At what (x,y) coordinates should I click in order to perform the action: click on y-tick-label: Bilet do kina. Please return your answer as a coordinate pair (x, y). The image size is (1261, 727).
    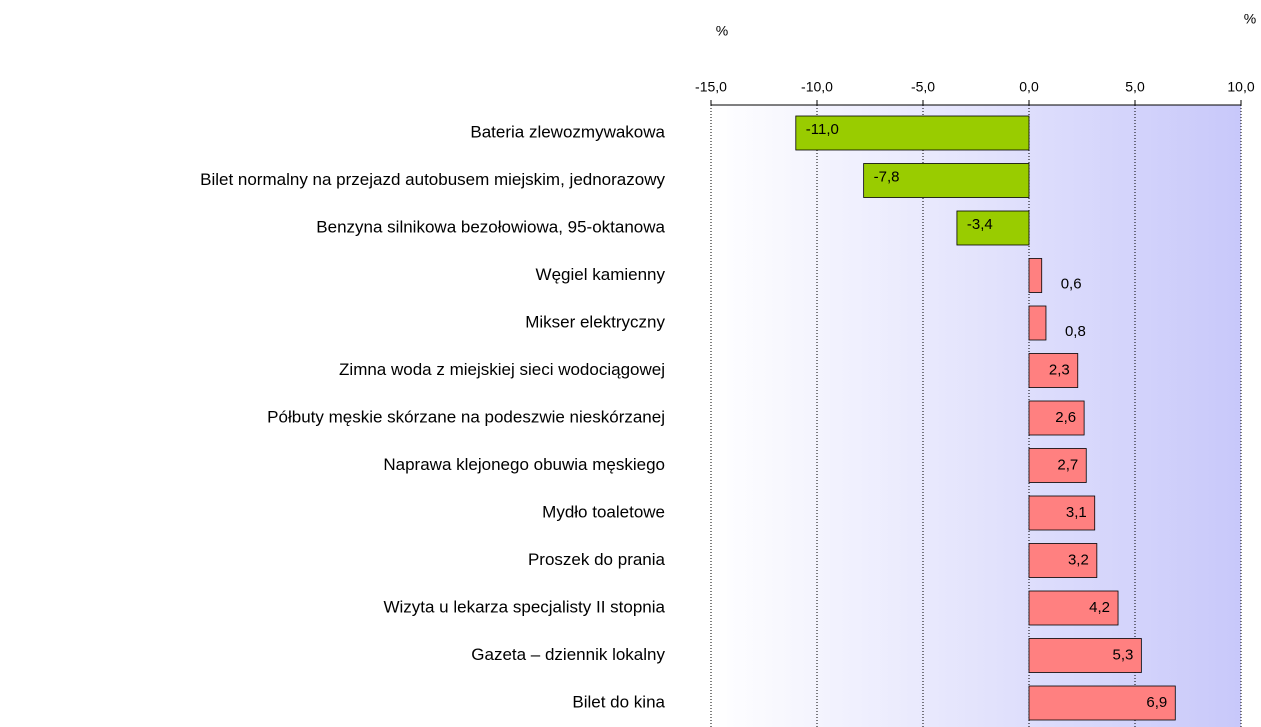
    Looking at the image, I should click on (618, 701).